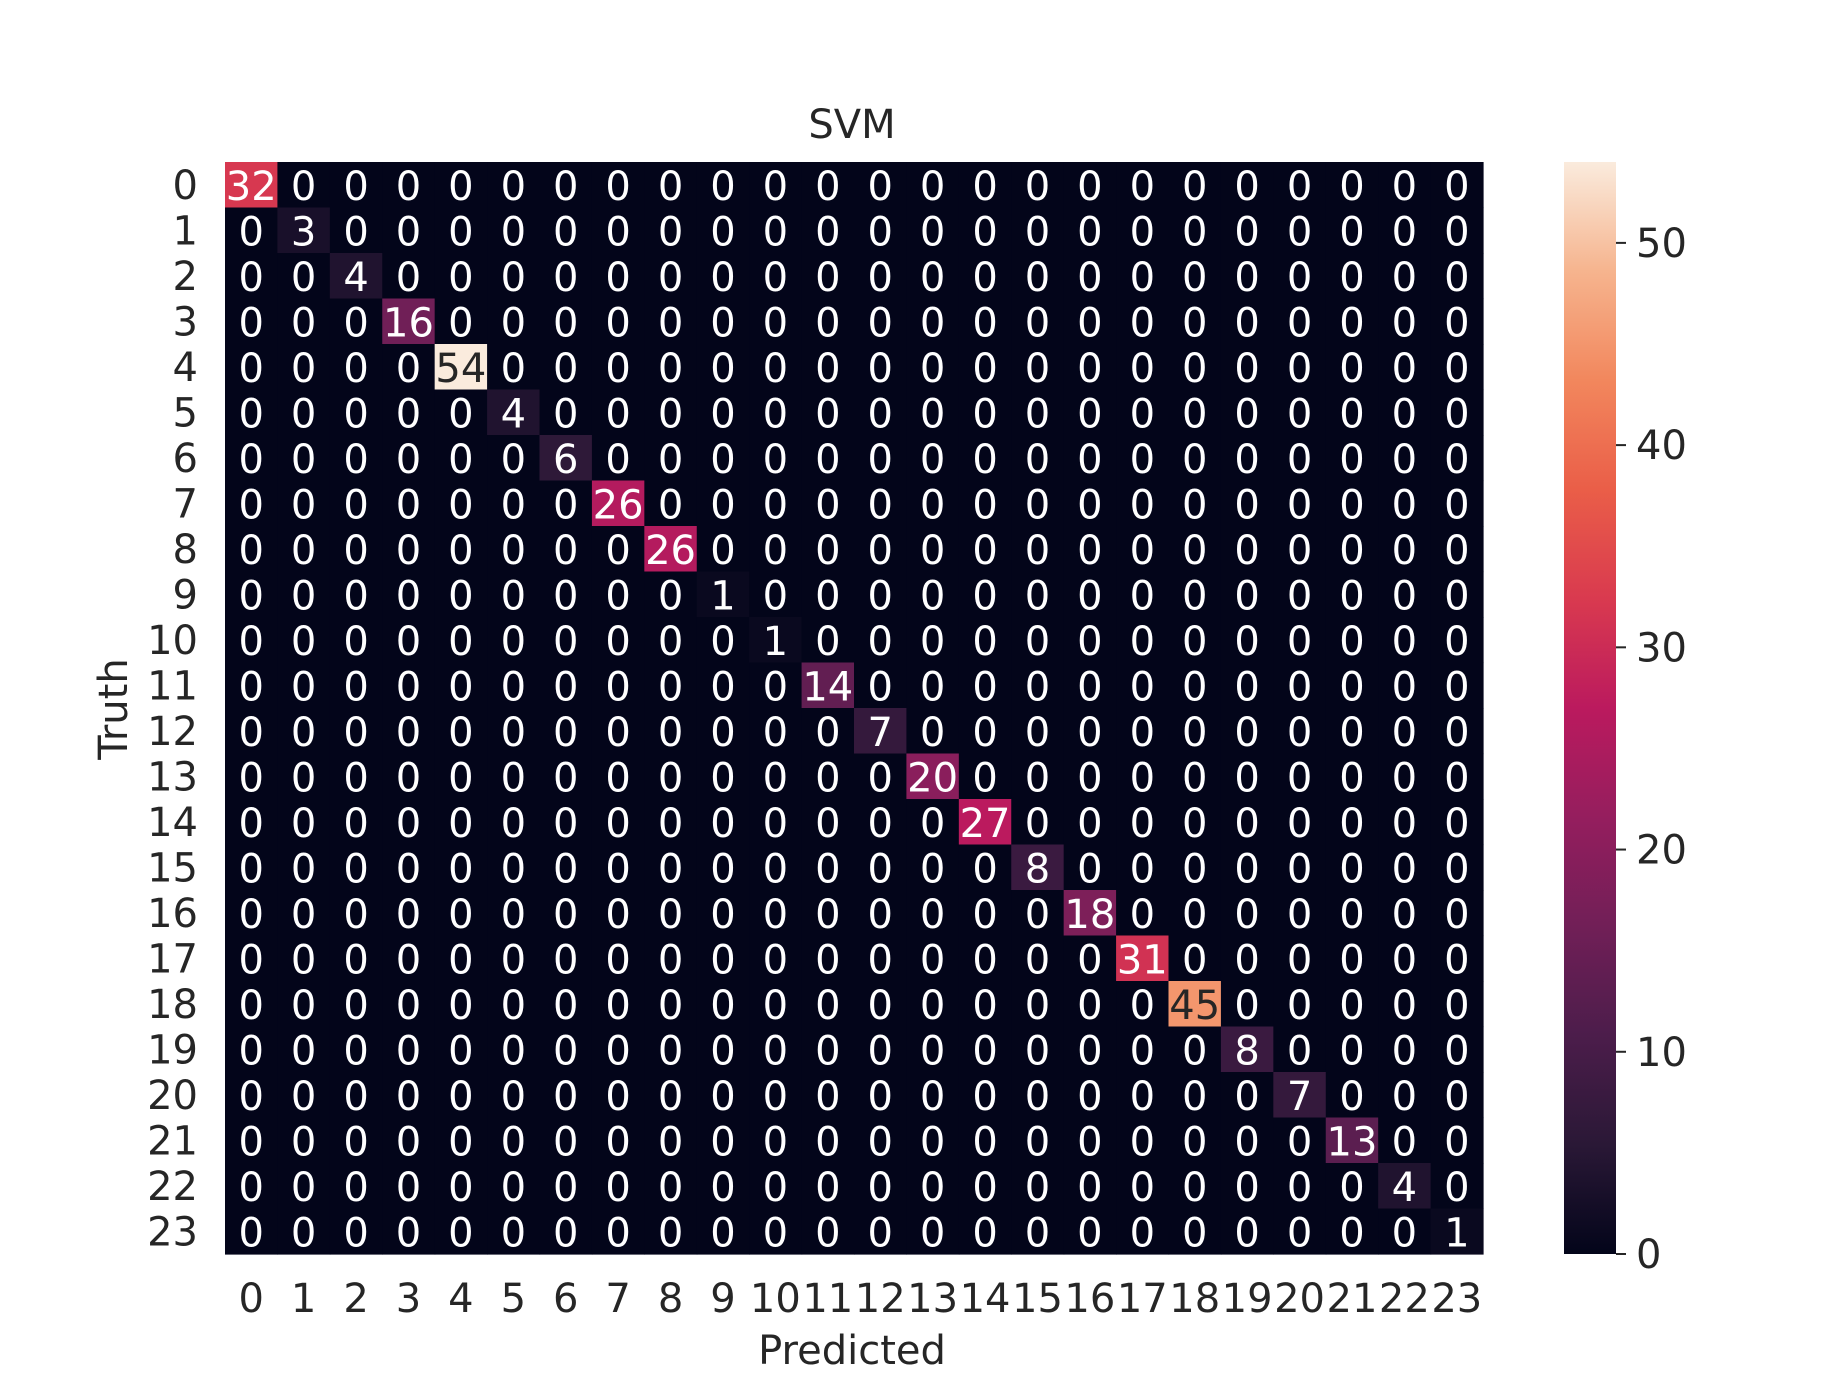 The image size is (1848, 1382). Describe the element at coordinates (172, 868) in the screenshot. I see `y-tick-label: 15` at that location.